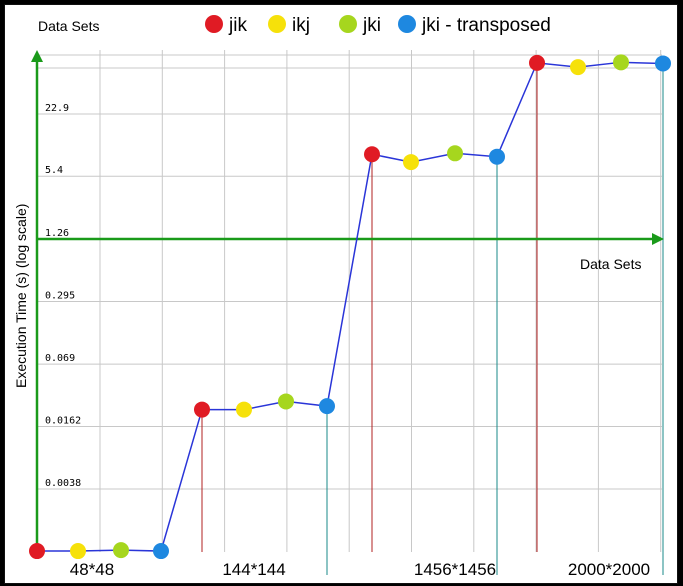 Image resolution: width=683 pixels, height=586 pixels. What do you see at coordinates (60, 295) in the screenshot?
I see `y-tick-label: 0.295` at bounding box center [60, 295].